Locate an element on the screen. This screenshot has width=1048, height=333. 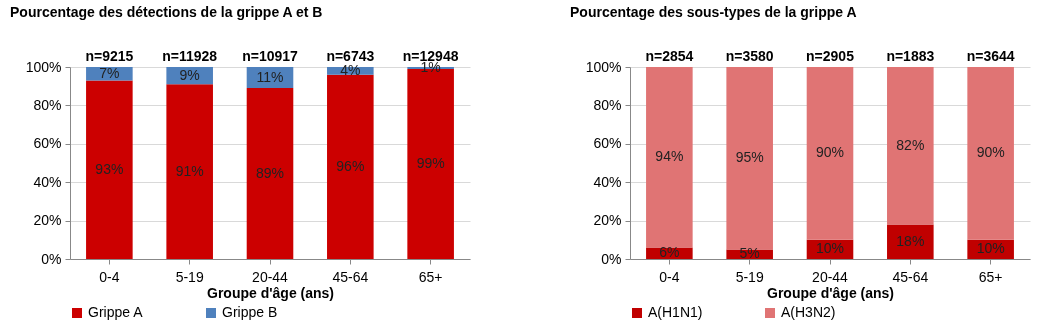
legend-label: A(H1N1) is located at coordinates (675, 312).